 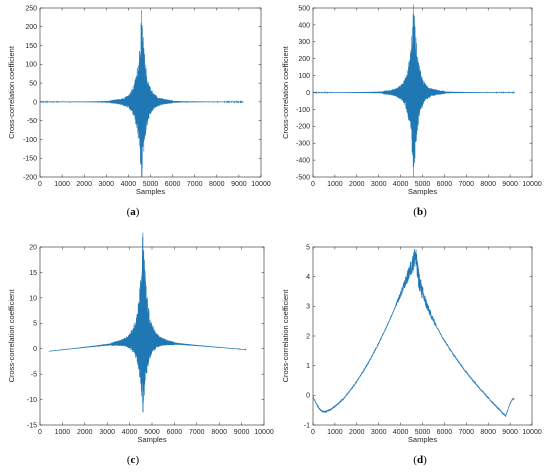 I want to click on y-tick-label: -500, so click(x=303, y=177).